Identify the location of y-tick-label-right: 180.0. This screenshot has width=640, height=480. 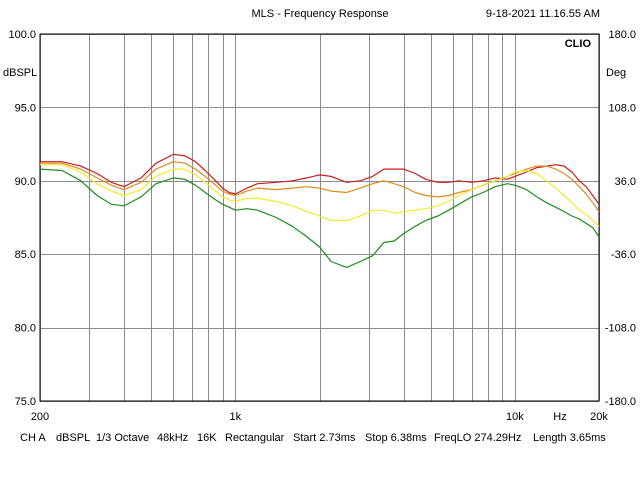
(622, 35).